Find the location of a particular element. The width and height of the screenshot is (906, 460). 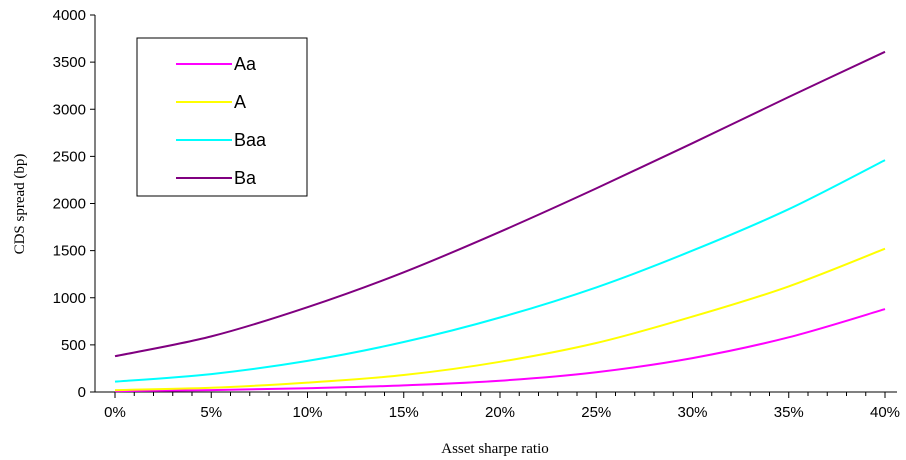

legend-box is located at coordinates (222, 117).